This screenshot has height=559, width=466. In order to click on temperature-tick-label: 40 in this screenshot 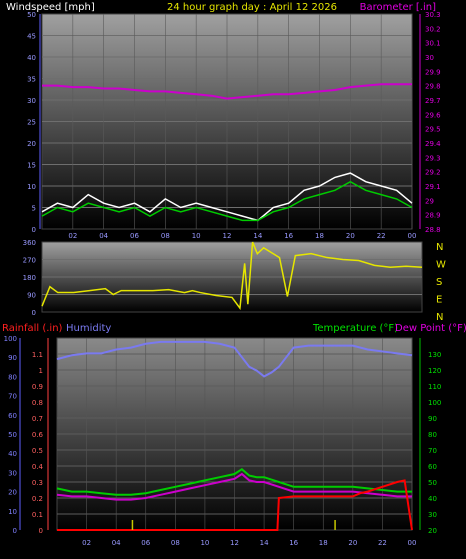, I will do `click(432, 499)`.